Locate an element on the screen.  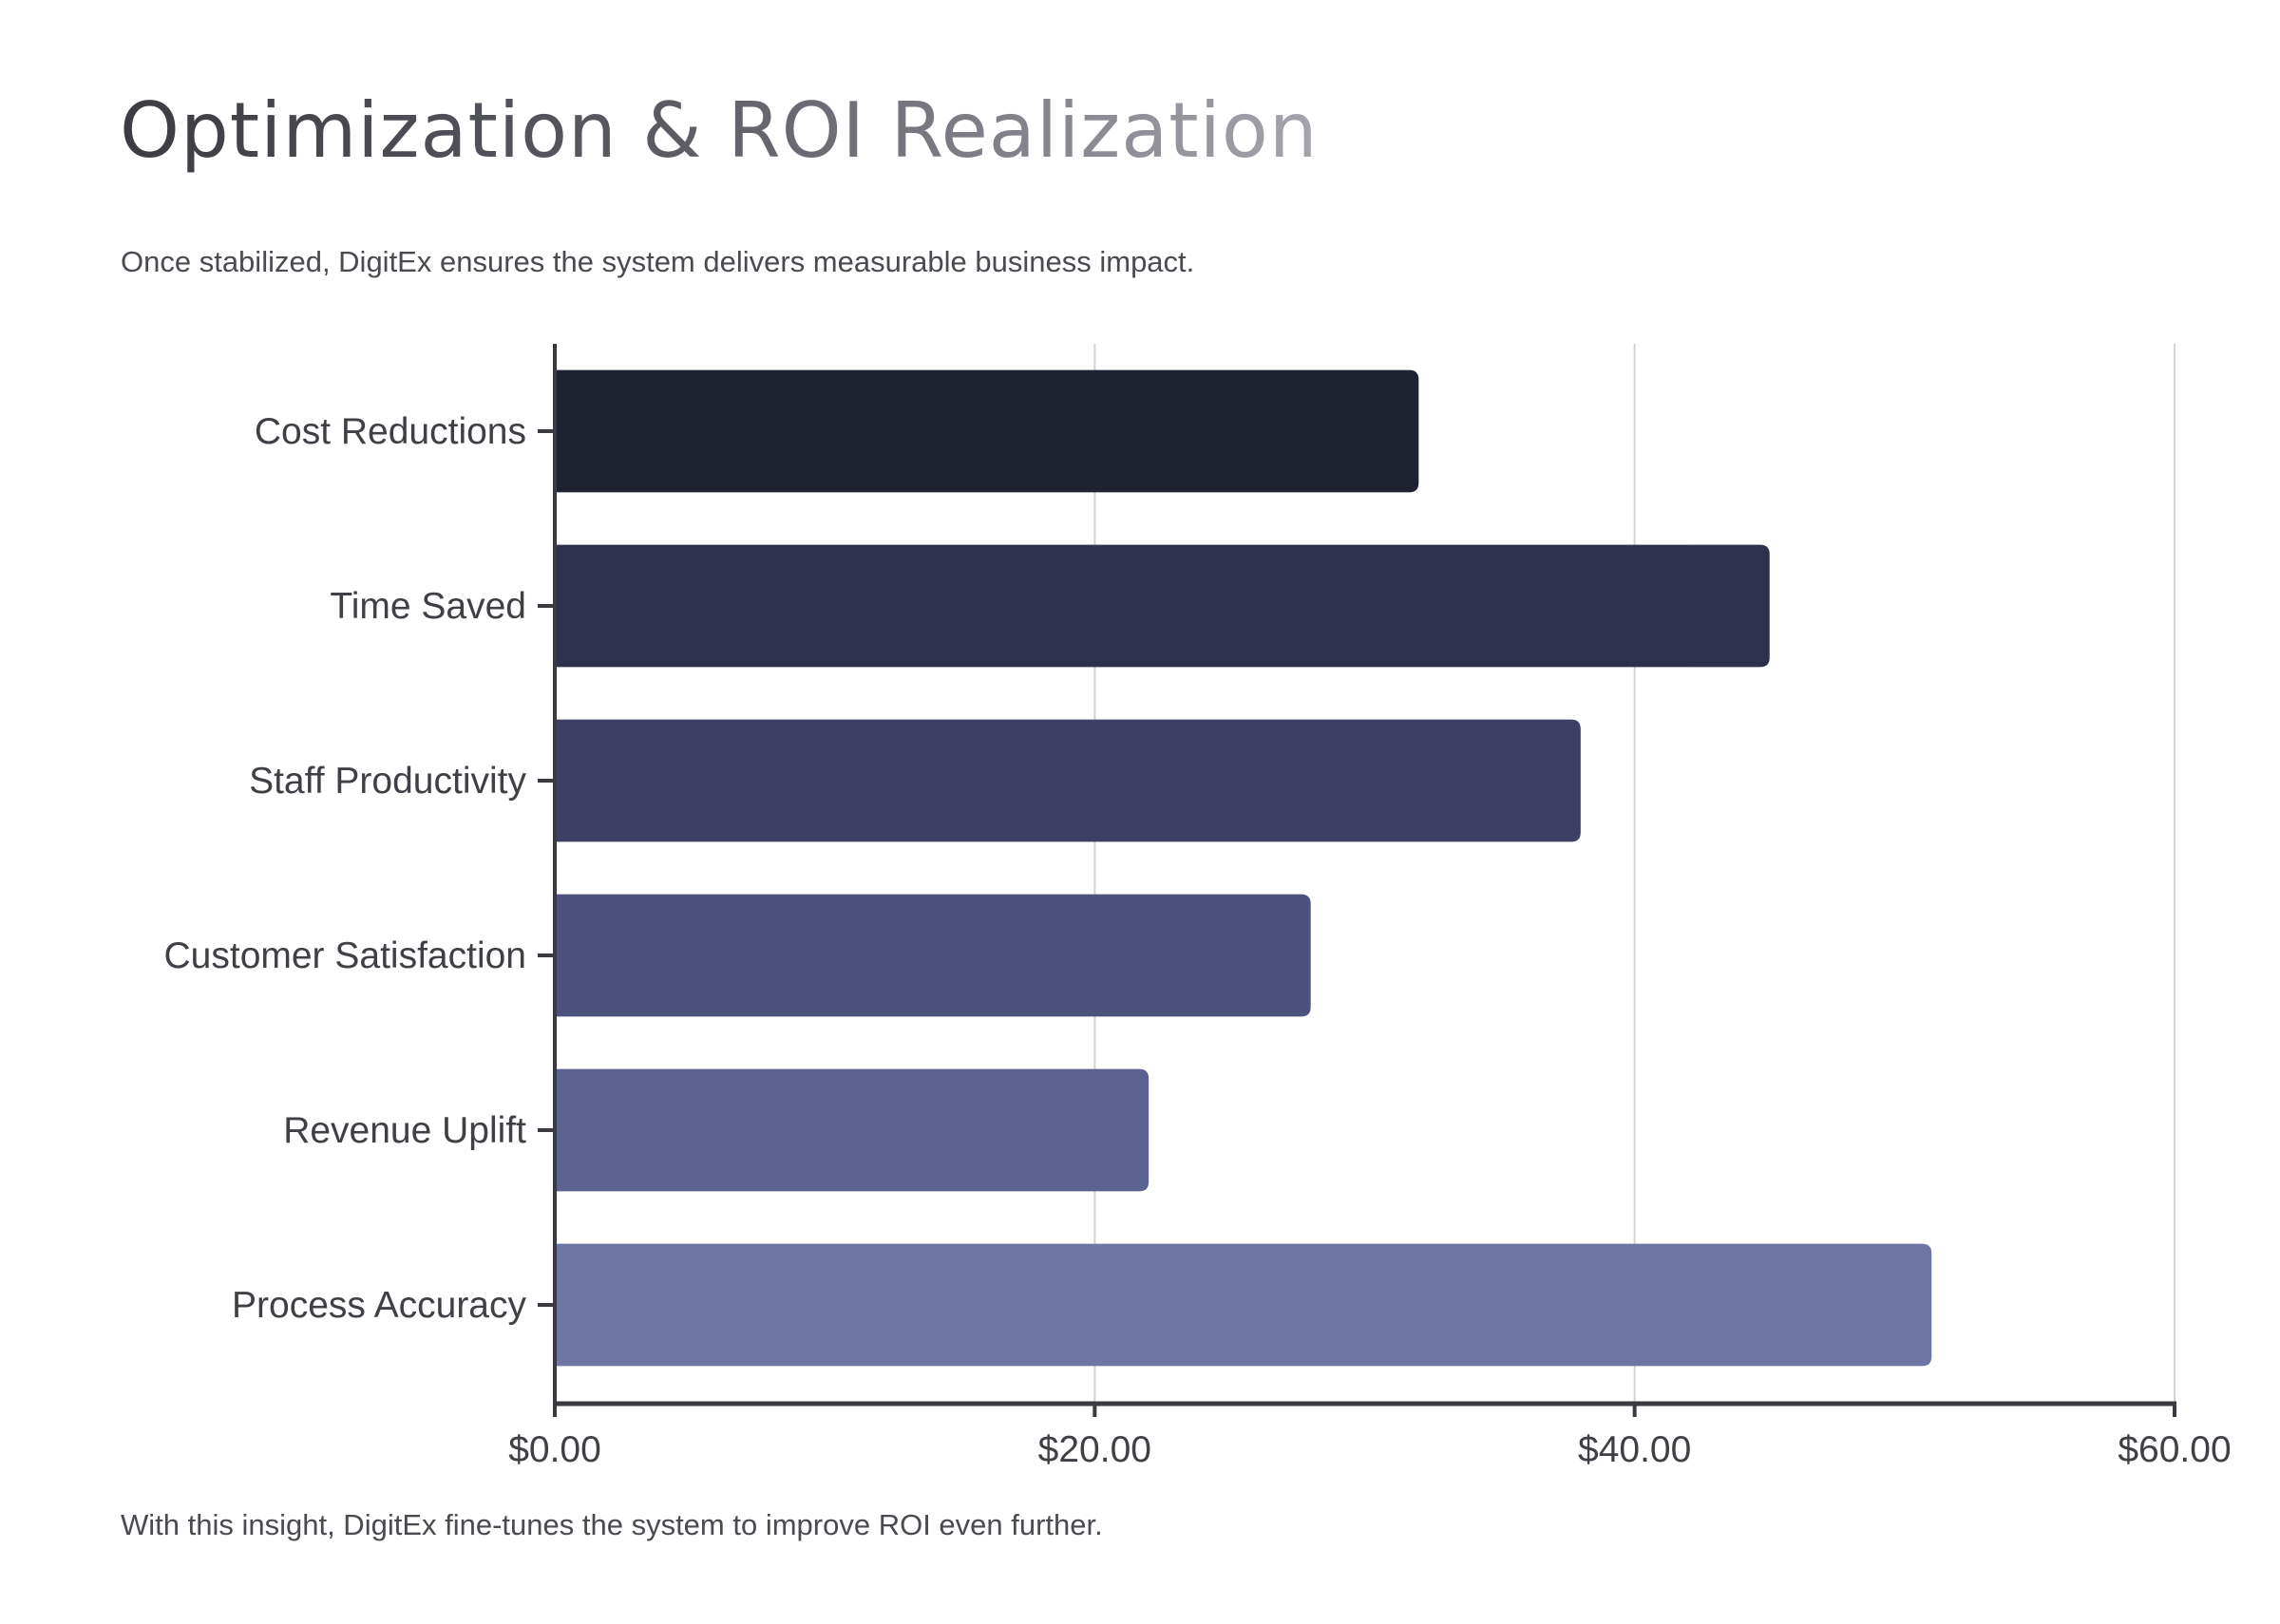
x-tick-label: $20.00 is located at coordinates (1094, 1449).